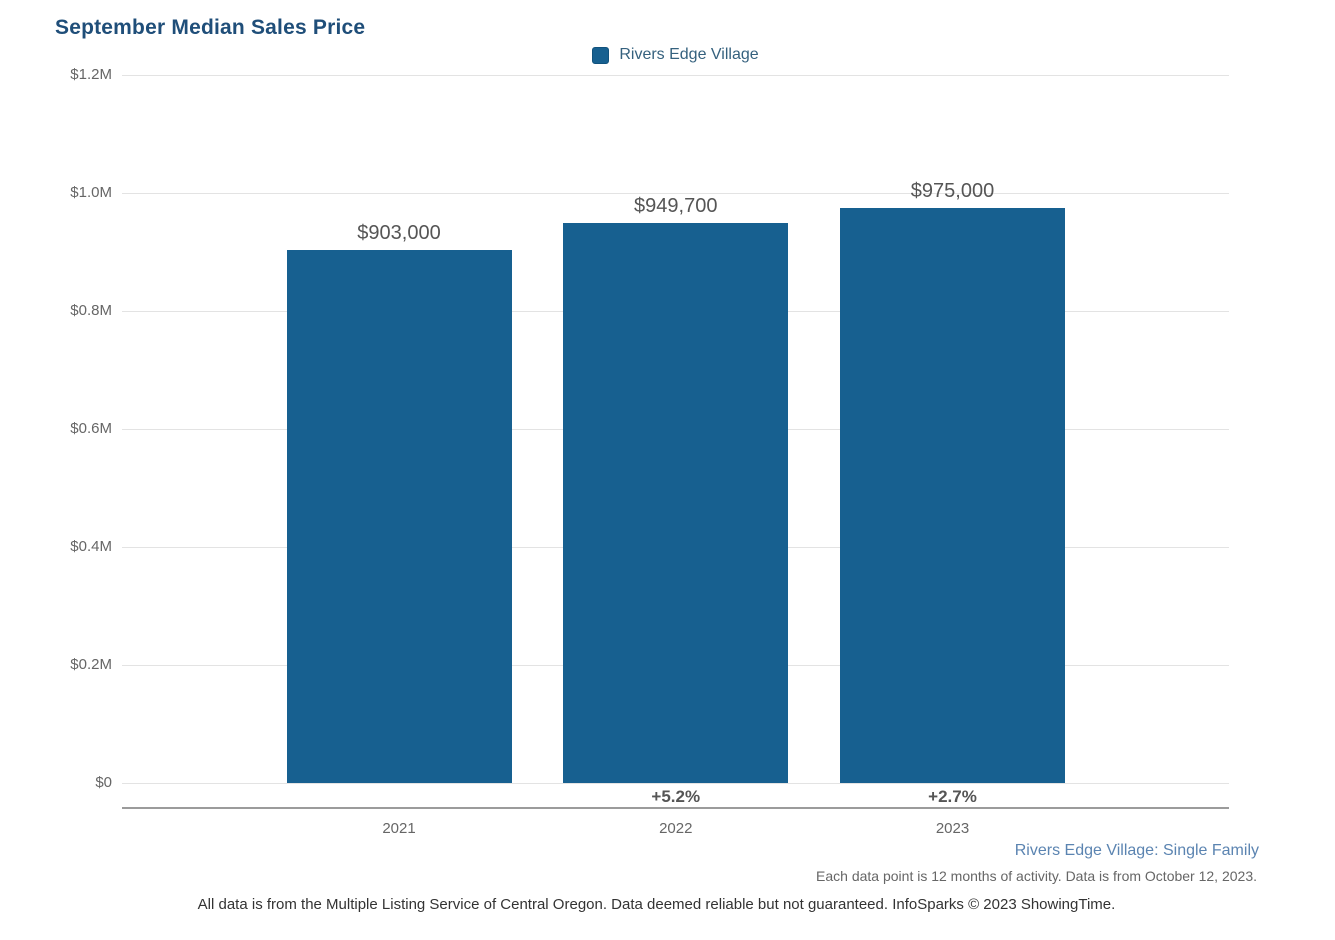  What do you see at coordinates (399, 828) in the screenshot?
I see `x-tick-label: 2021` at bounding box center [399, 828].